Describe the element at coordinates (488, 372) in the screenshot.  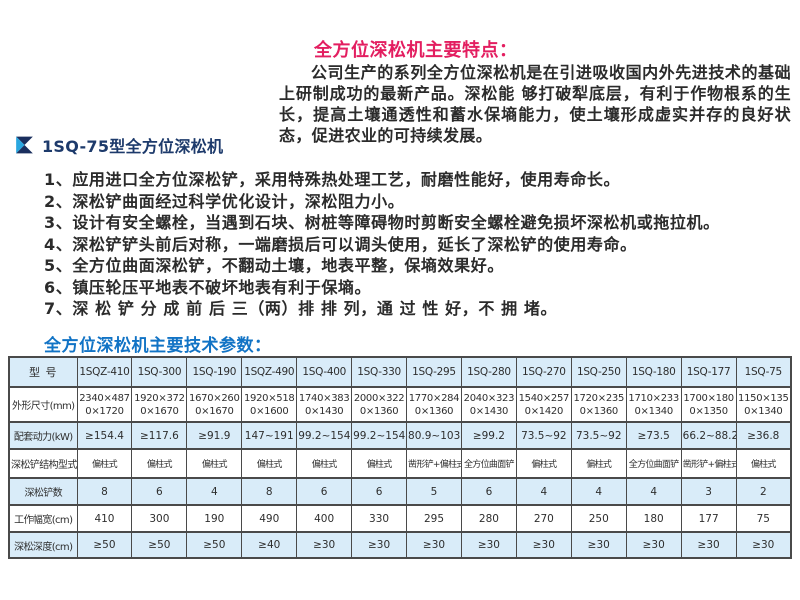
I see `table-column-header: 1SQ-280` at that location.